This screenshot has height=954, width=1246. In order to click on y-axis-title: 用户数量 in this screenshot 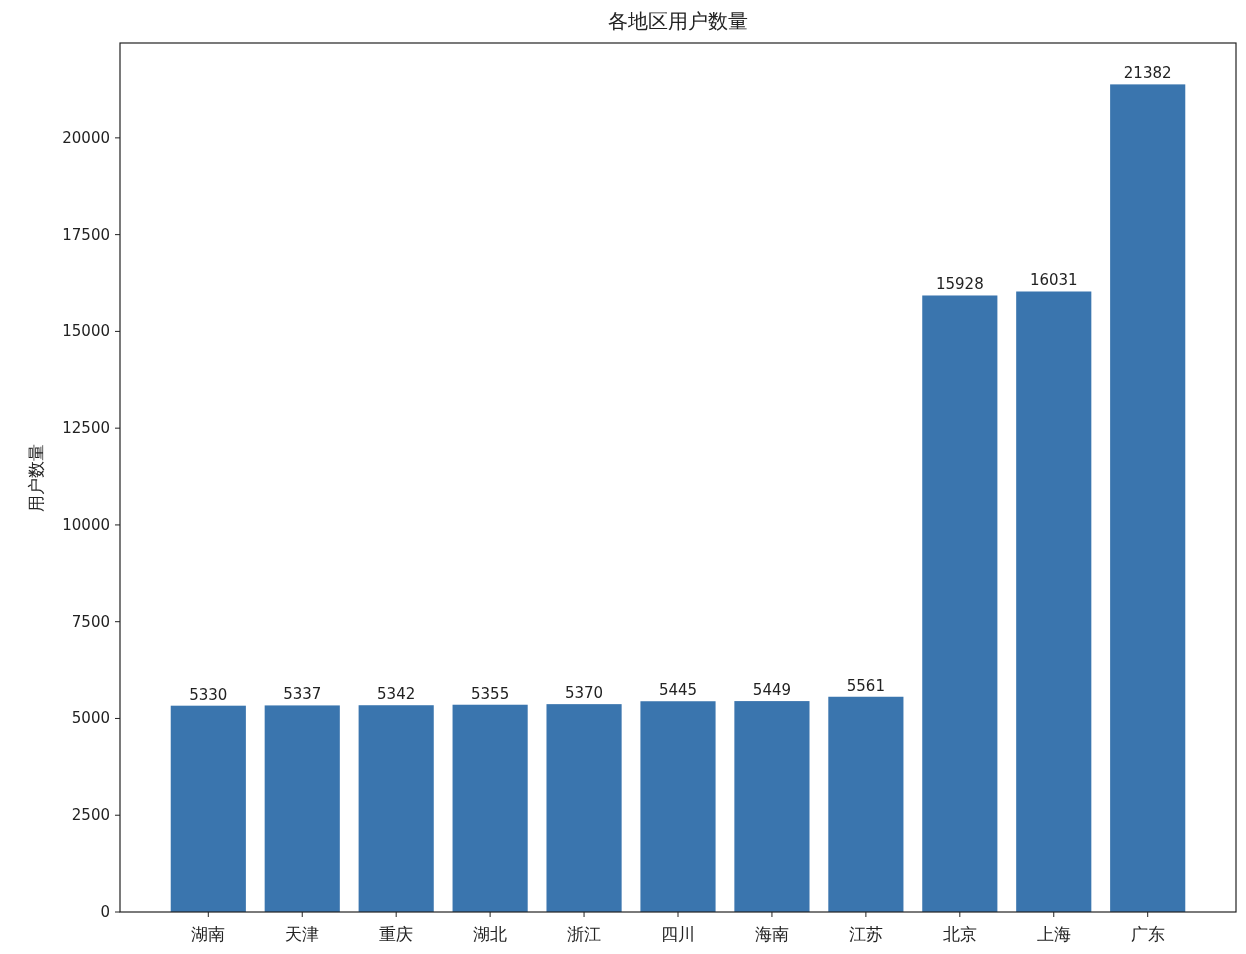, I will do `click(36, 477)`.